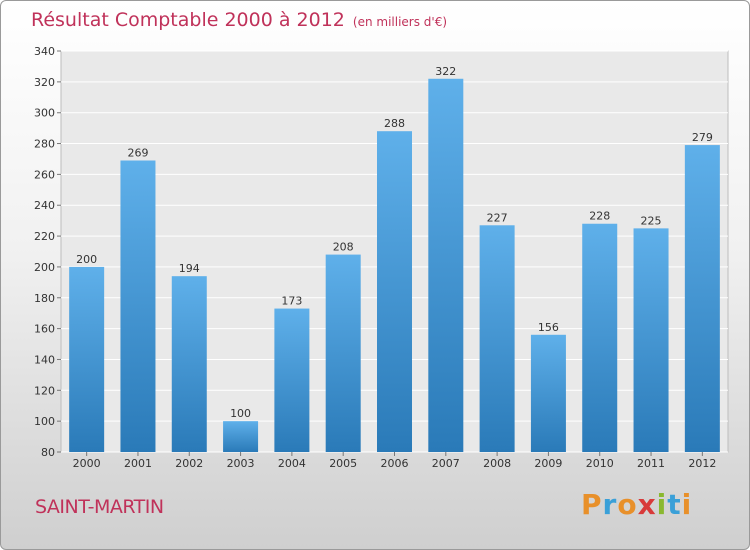 The height and width of the screenshot is (550, 750). I want to click on x-tick-label: 2006, so click(395, 463).